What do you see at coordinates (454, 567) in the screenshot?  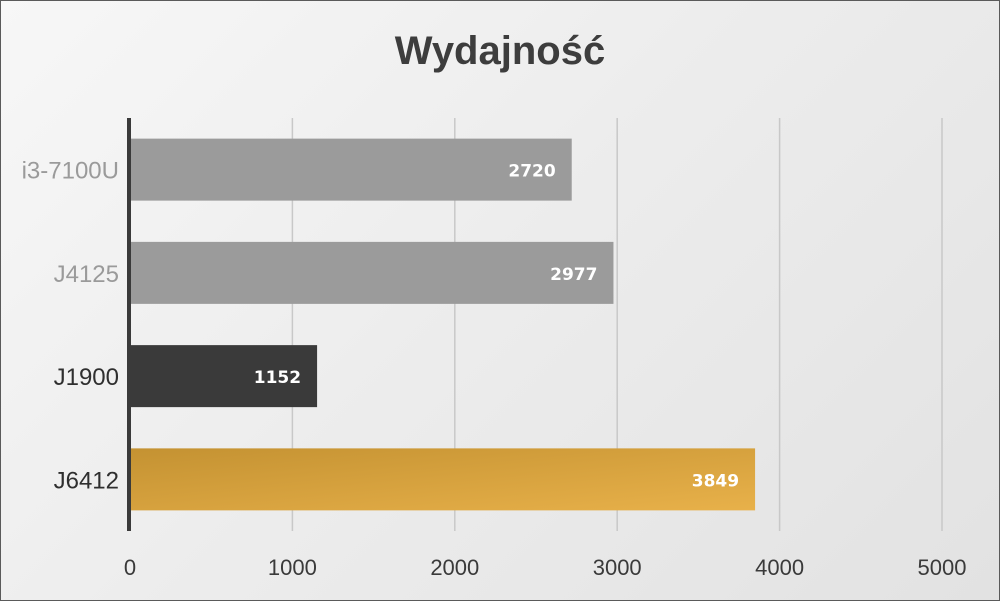 I see `x-tick-label: 2000` at bounding box center [454, 567].